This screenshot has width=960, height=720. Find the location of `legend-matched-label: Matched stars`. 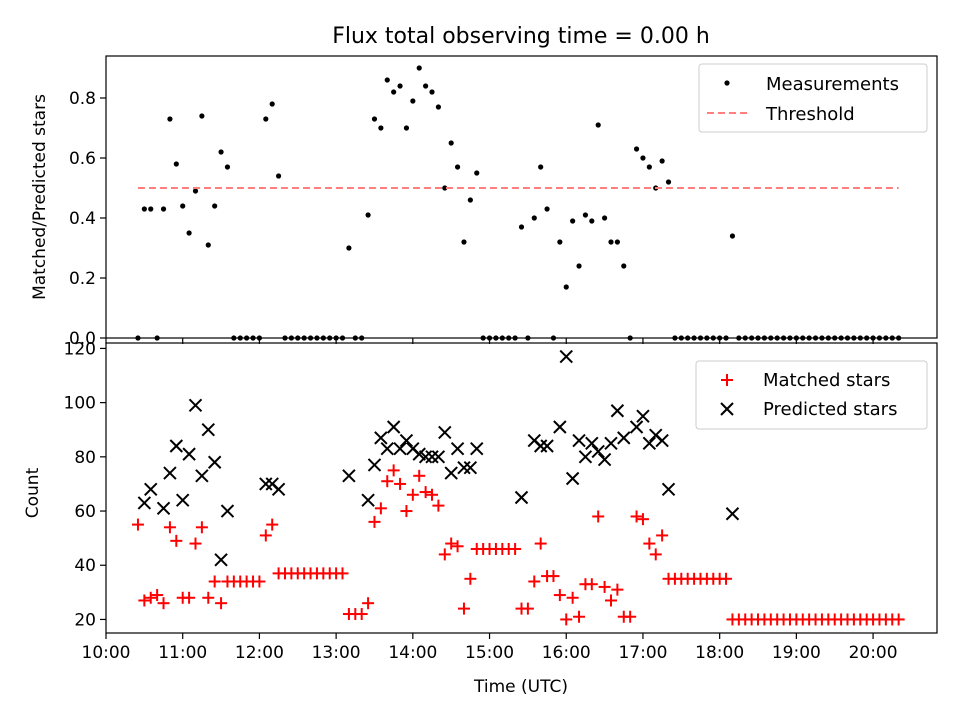

legend-matched-label: Matched stars is located at coordinates (826, 380).